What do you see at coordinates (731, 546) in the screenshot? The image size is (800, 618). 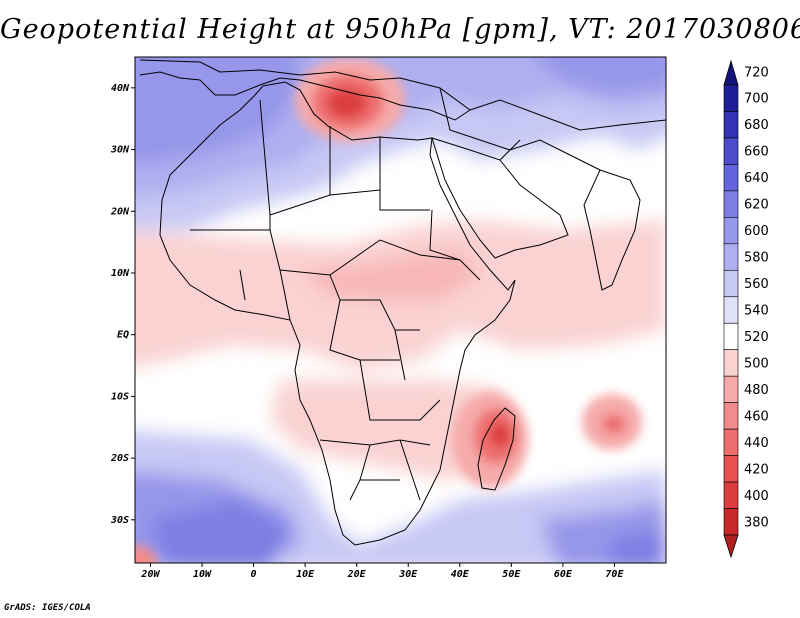 I see `colorbar-bottom-arrow` at bounding box center [731, 546].